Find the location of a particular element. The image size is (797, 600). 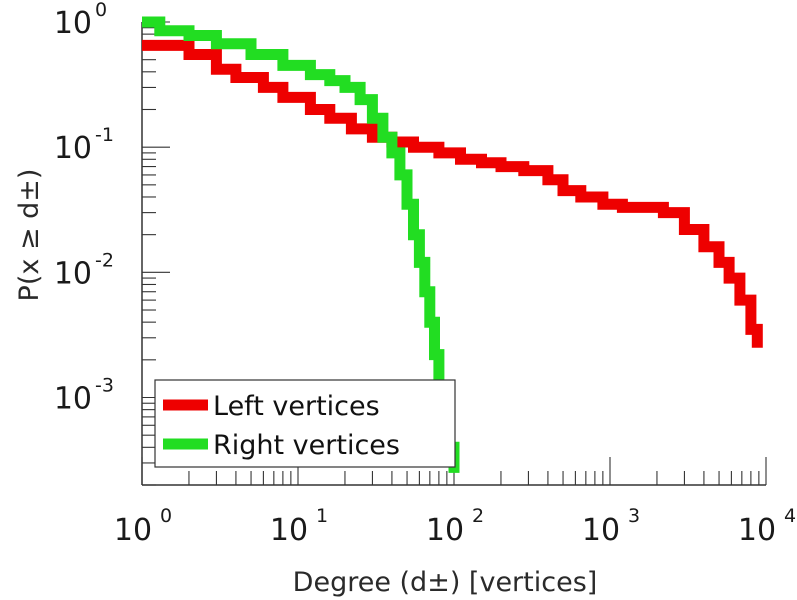

legend-label-right-vertices: Right vertices is located at coordinates (306, 445).